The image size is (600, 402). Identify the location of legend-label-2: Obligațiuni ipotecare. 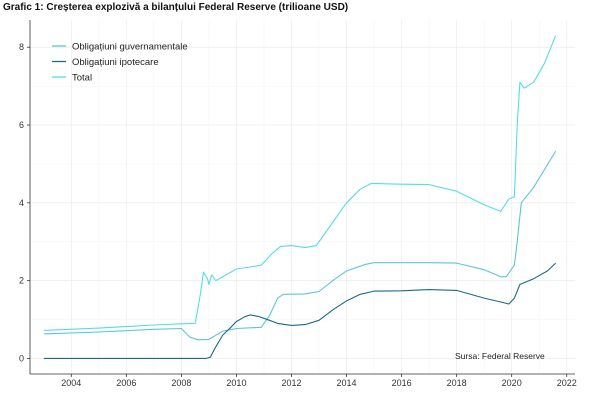
(115, 62).